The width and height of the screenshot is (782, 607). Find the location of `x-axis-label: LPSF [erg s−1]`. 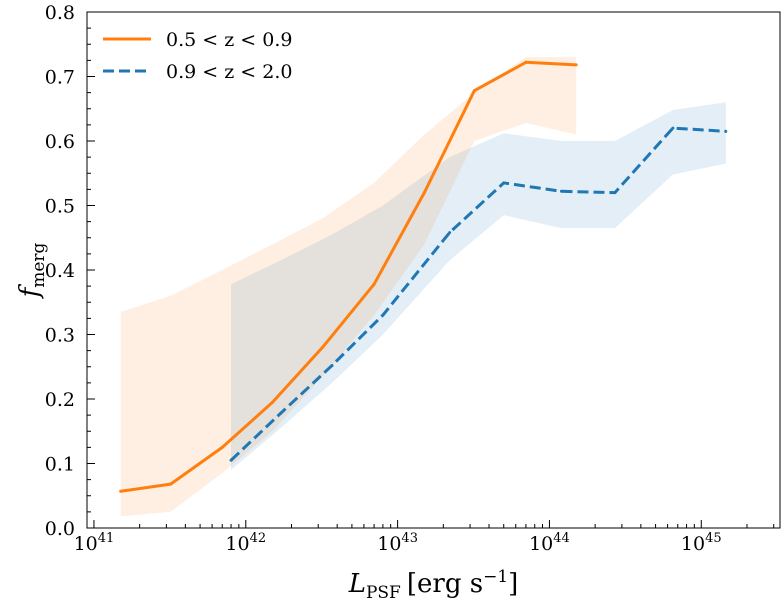

x-axis-label: LPSF [erg s−1] is located at coordinates (433, 585).